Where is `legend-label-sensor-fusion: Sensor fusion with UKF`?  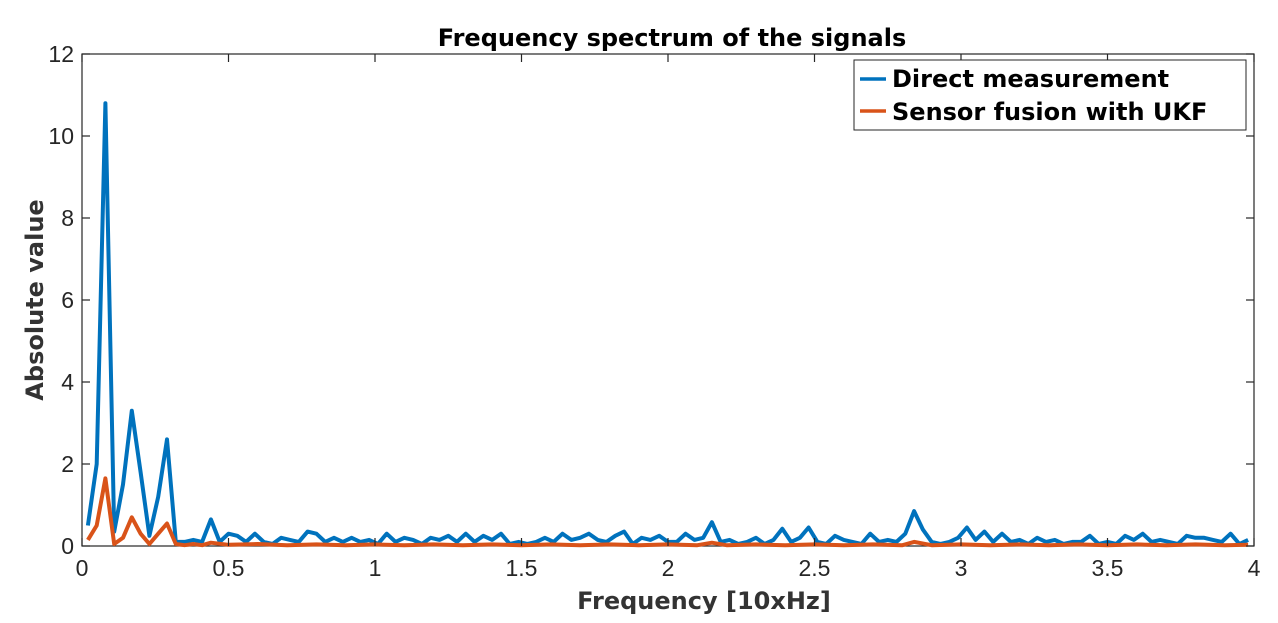 legend-label-sensor-fusion: Sensor fusion with UKF is located at coordinates (1049, 112).